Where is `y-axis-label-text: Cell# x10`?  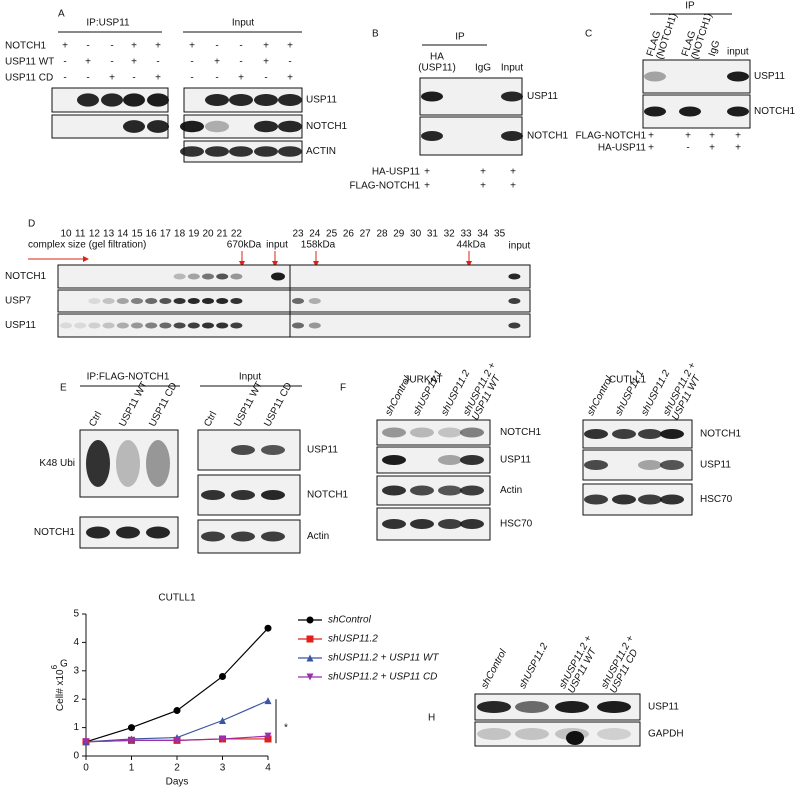 y-axis-label-text: Cell# x10 is located at coordinates (60, 690).